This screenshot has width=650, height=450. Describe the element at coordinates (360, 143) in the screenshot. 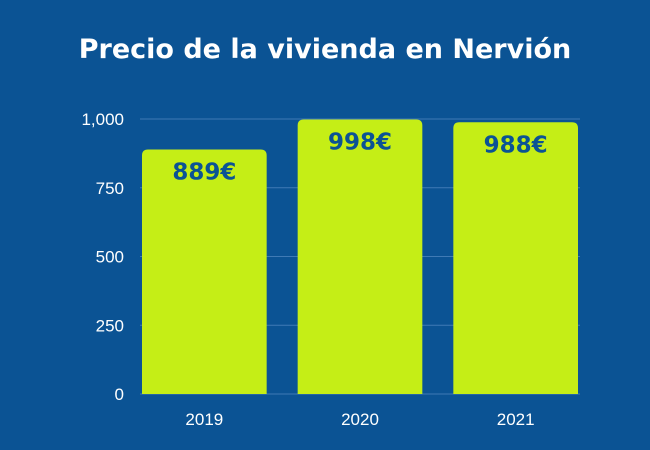

I see `data-label-2020: 998€` at that location.